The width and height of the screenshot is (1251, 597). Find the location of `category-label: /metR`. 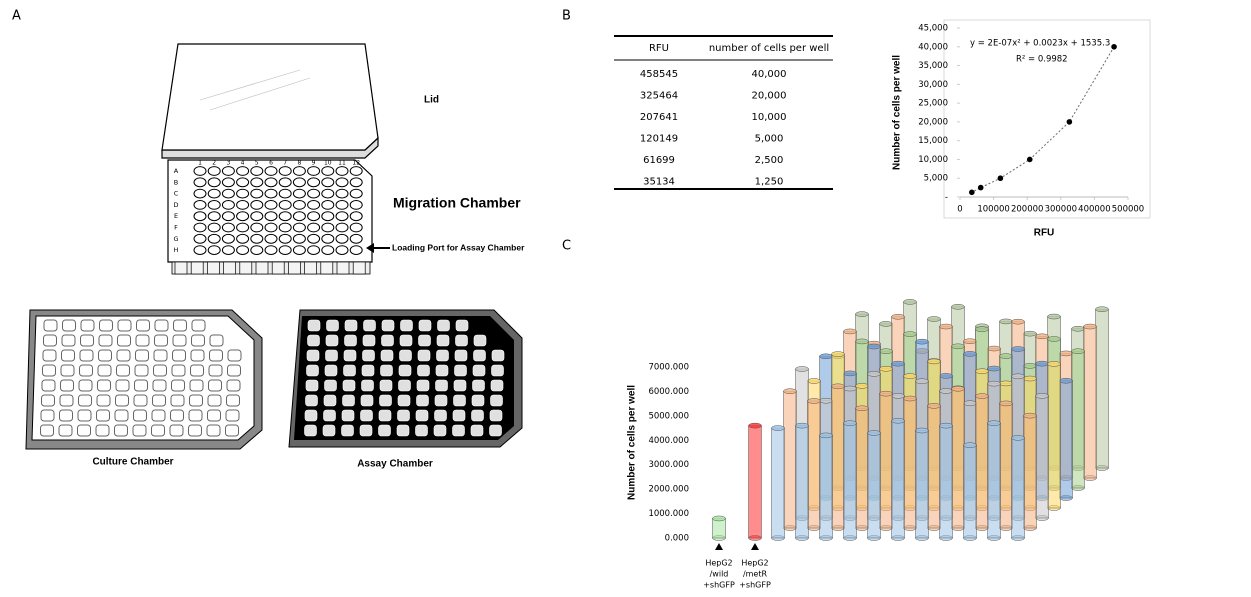

category-label: /metR is located at coordinates (755, 574).